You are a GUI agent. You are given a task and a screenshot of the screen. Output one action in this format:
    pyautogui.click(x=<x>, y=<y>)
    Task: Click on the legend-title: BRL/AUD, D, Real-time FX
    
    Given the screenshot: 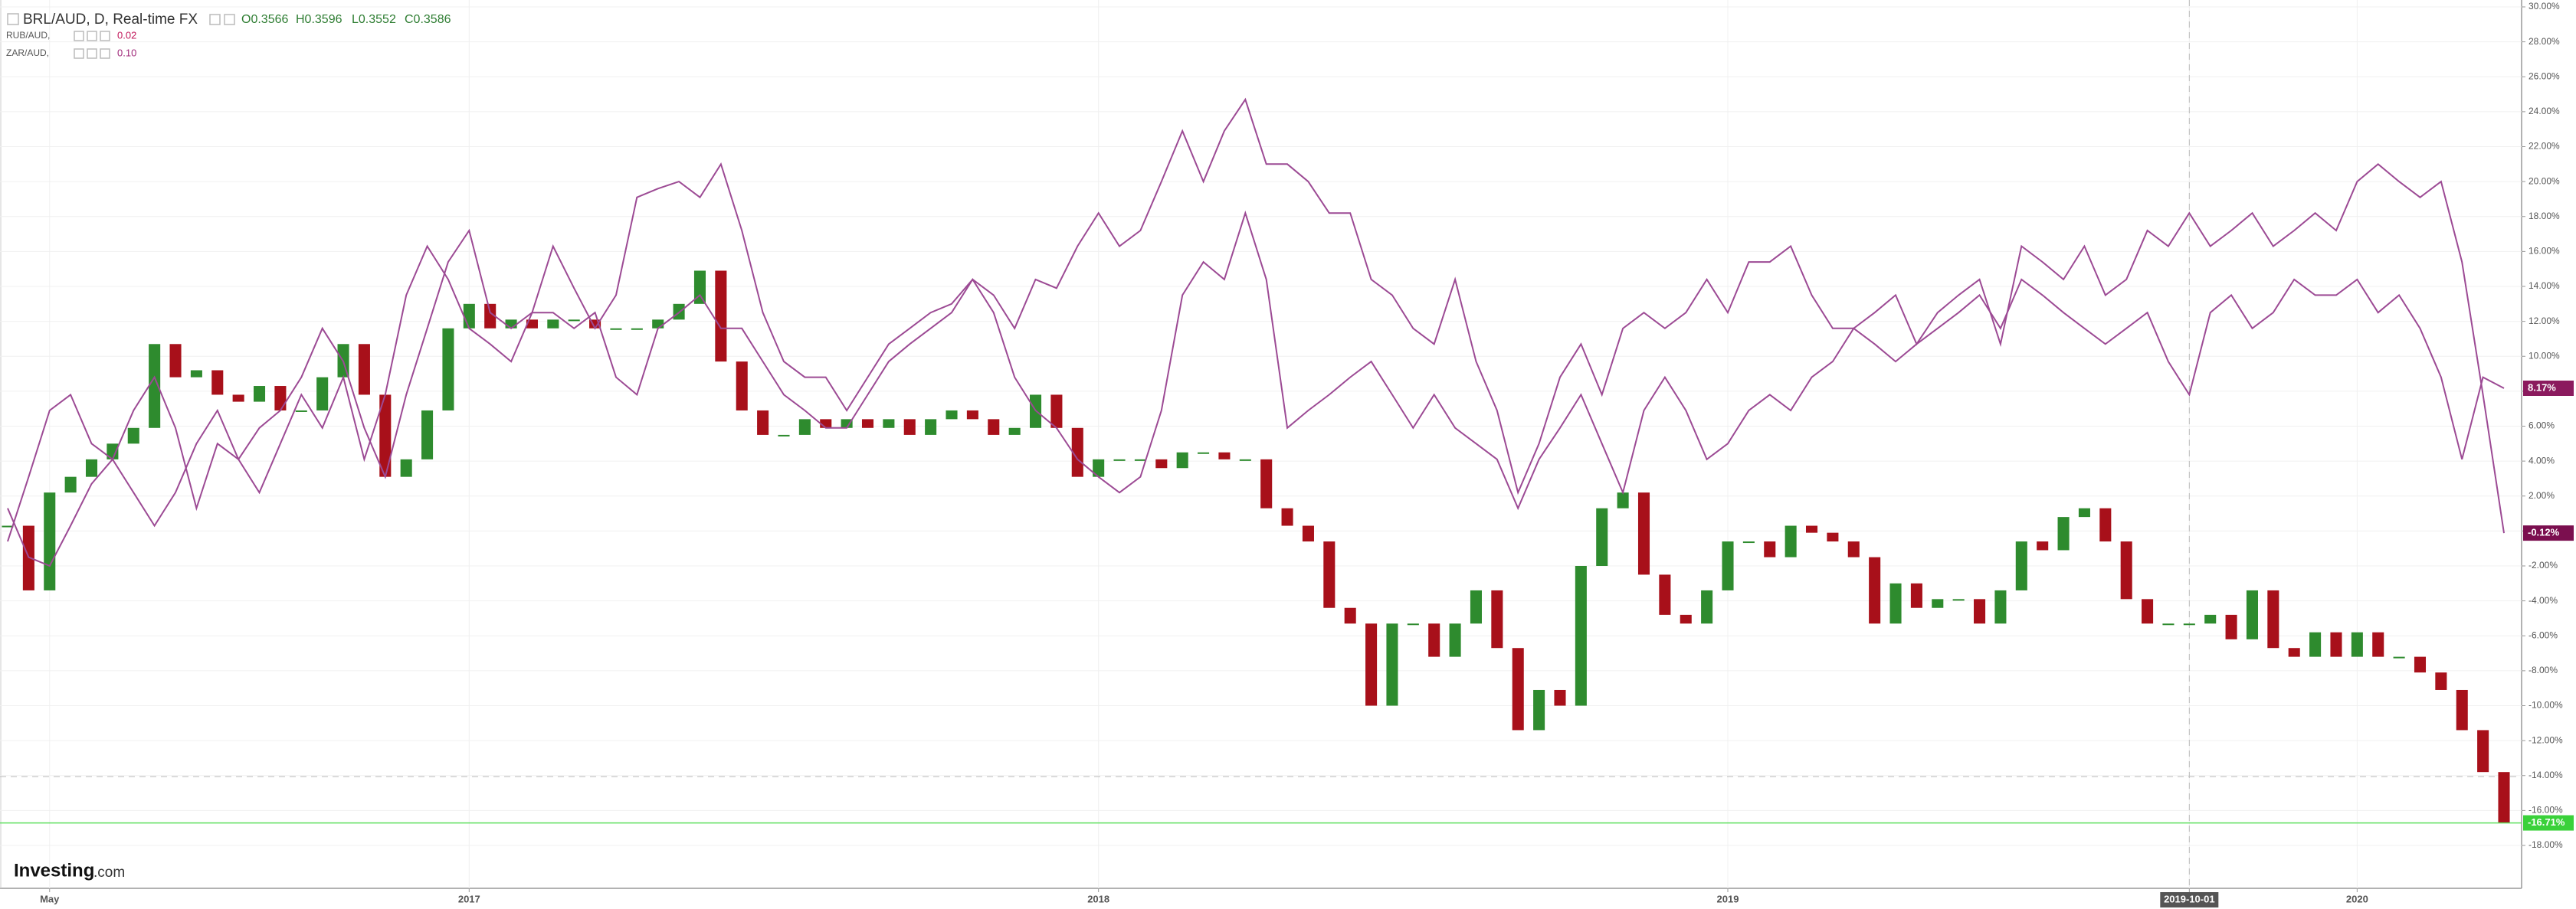 What is the action you would take?
    pyautogui.click(x=111, y=19)
    